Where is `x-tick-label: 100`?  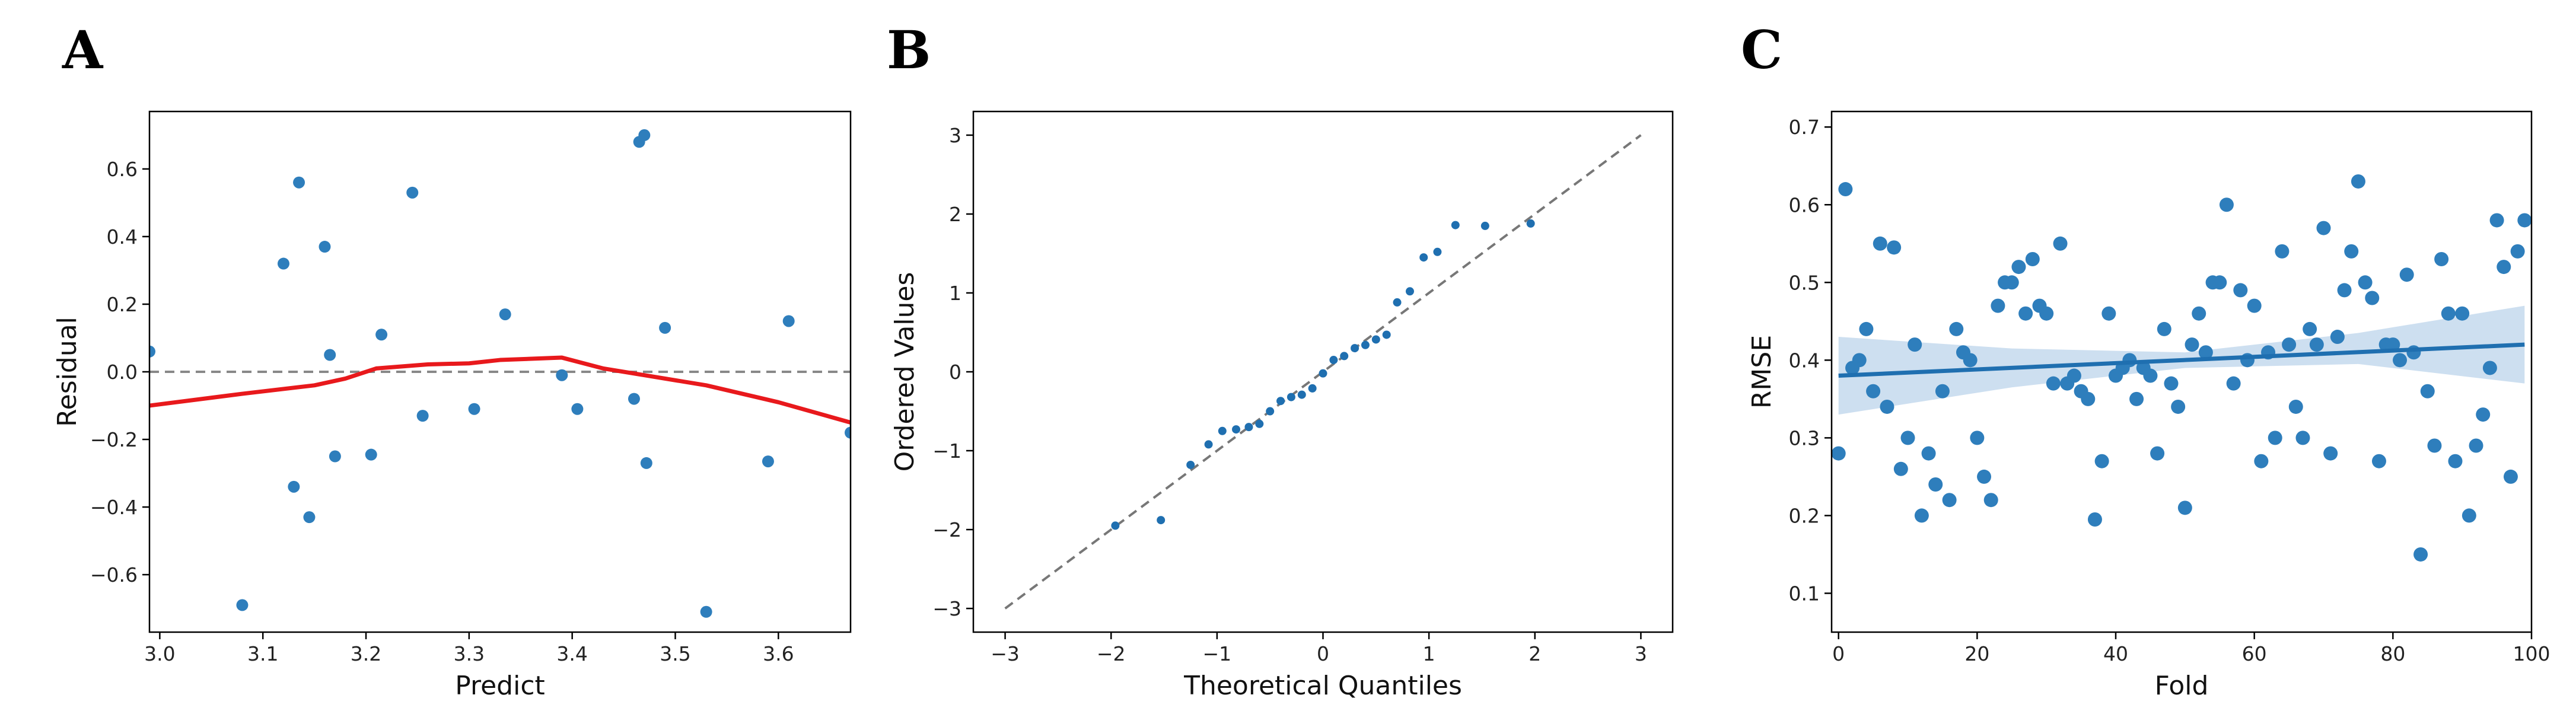 x-tick-label: 100 is located at coordinates (2531, 653).